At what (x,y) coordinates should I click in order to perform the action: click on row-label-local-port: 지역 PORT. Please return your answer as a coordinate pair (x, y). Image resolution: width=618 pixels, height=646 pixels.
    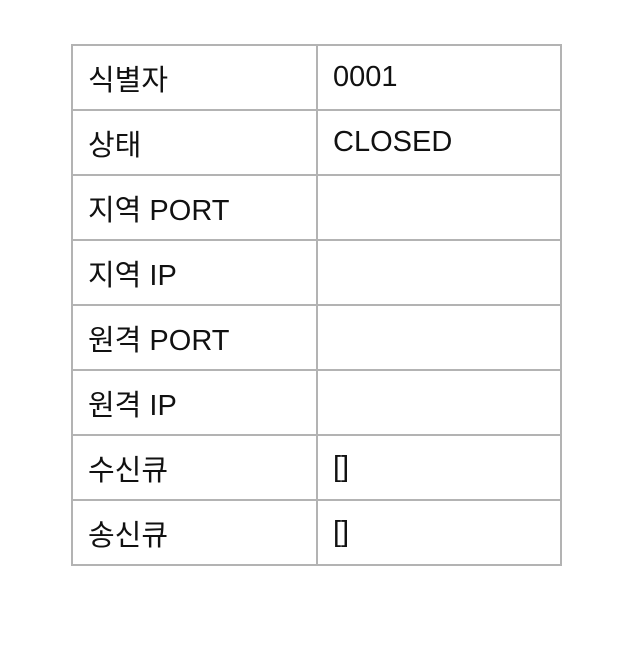
    Looking at the image, I should click on (194, 207).